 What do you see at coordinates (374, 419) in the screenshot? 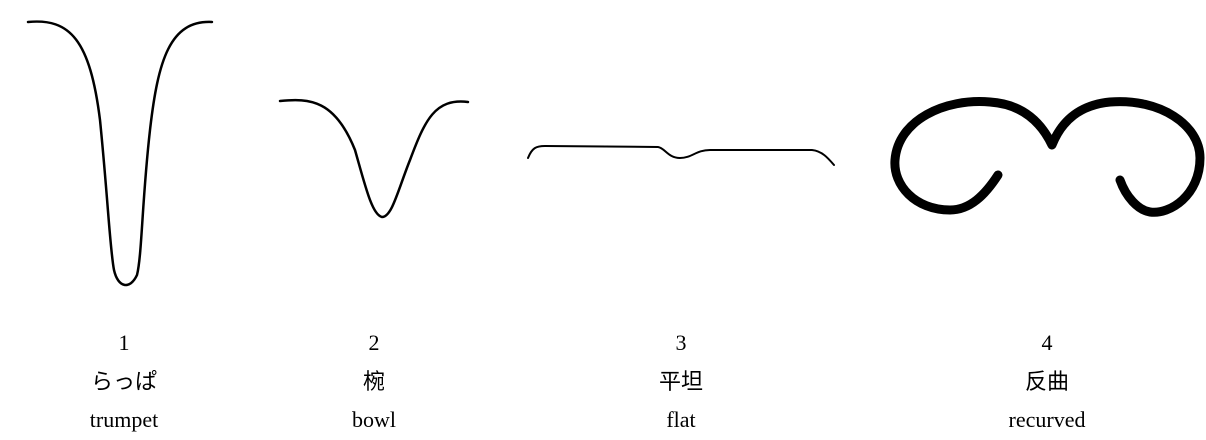
I see `label-en: bowl` at bounding box center [374, 419].